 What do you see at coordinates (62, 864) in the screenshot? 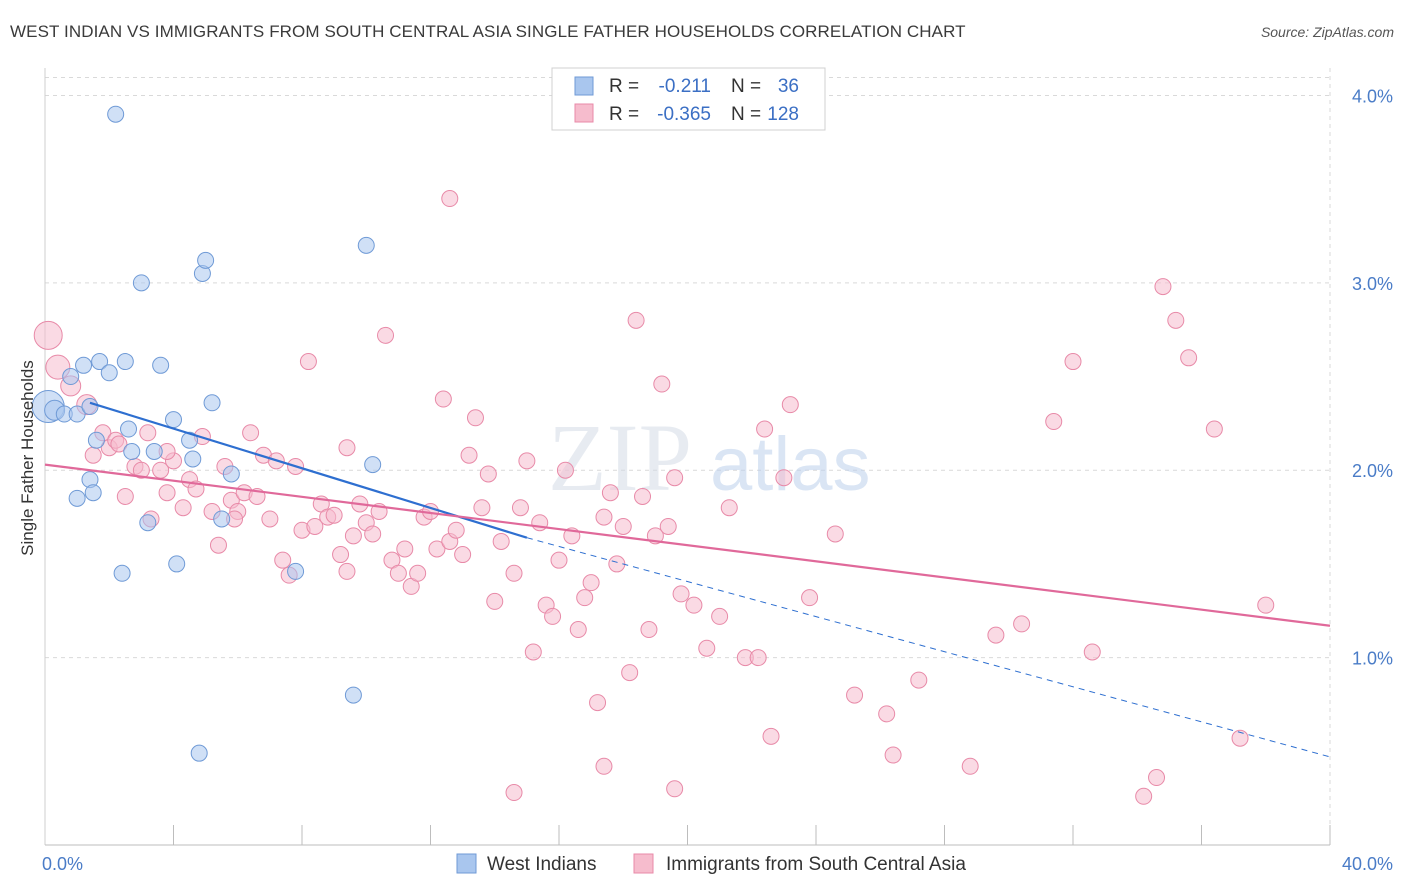
I see `x-tick-label-start: 0.0%` at bounding box center [62, 864].